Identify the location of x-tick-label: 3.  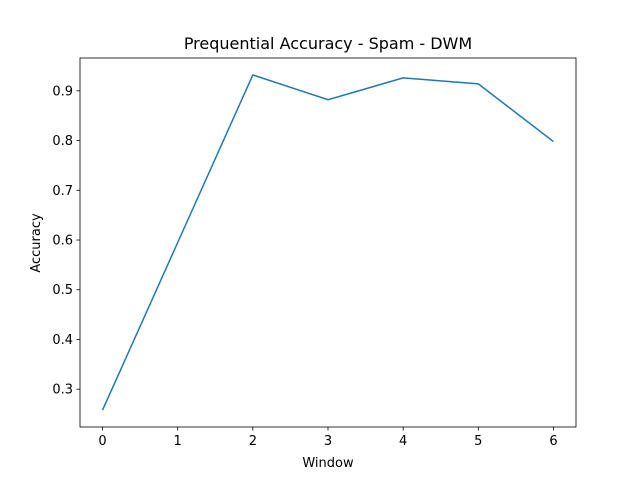
(328, 441).